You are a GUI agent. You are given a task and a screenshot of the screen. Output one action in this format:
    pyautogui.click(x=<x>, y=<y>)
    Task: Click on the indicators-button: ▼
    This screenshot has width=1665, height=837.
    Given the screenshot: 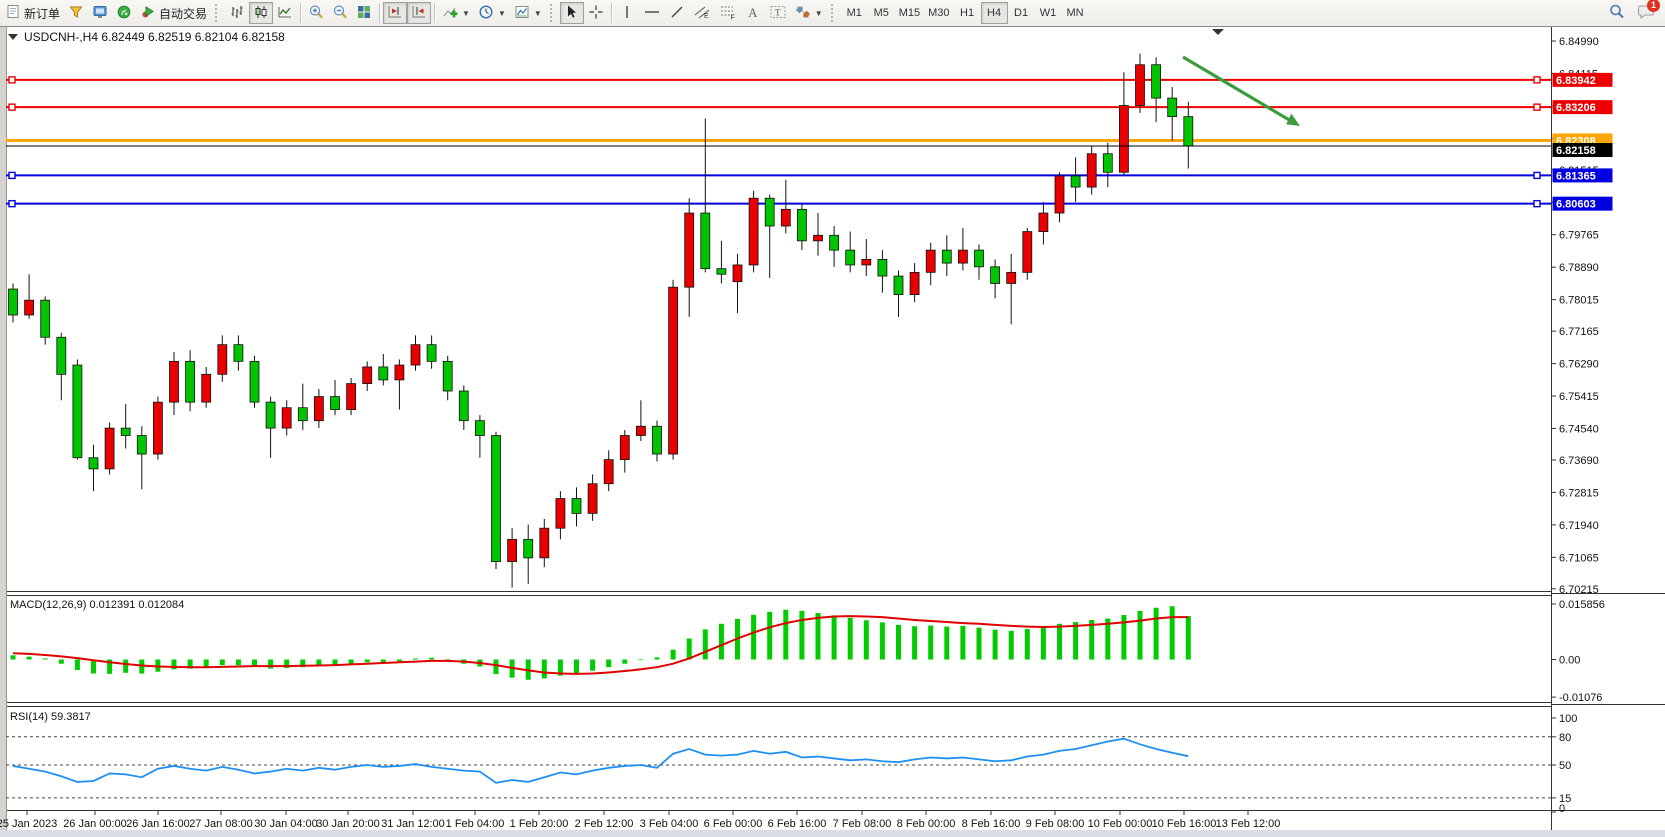 What is the action you would take?
    pyautogui.click(x=456, y=13)
    